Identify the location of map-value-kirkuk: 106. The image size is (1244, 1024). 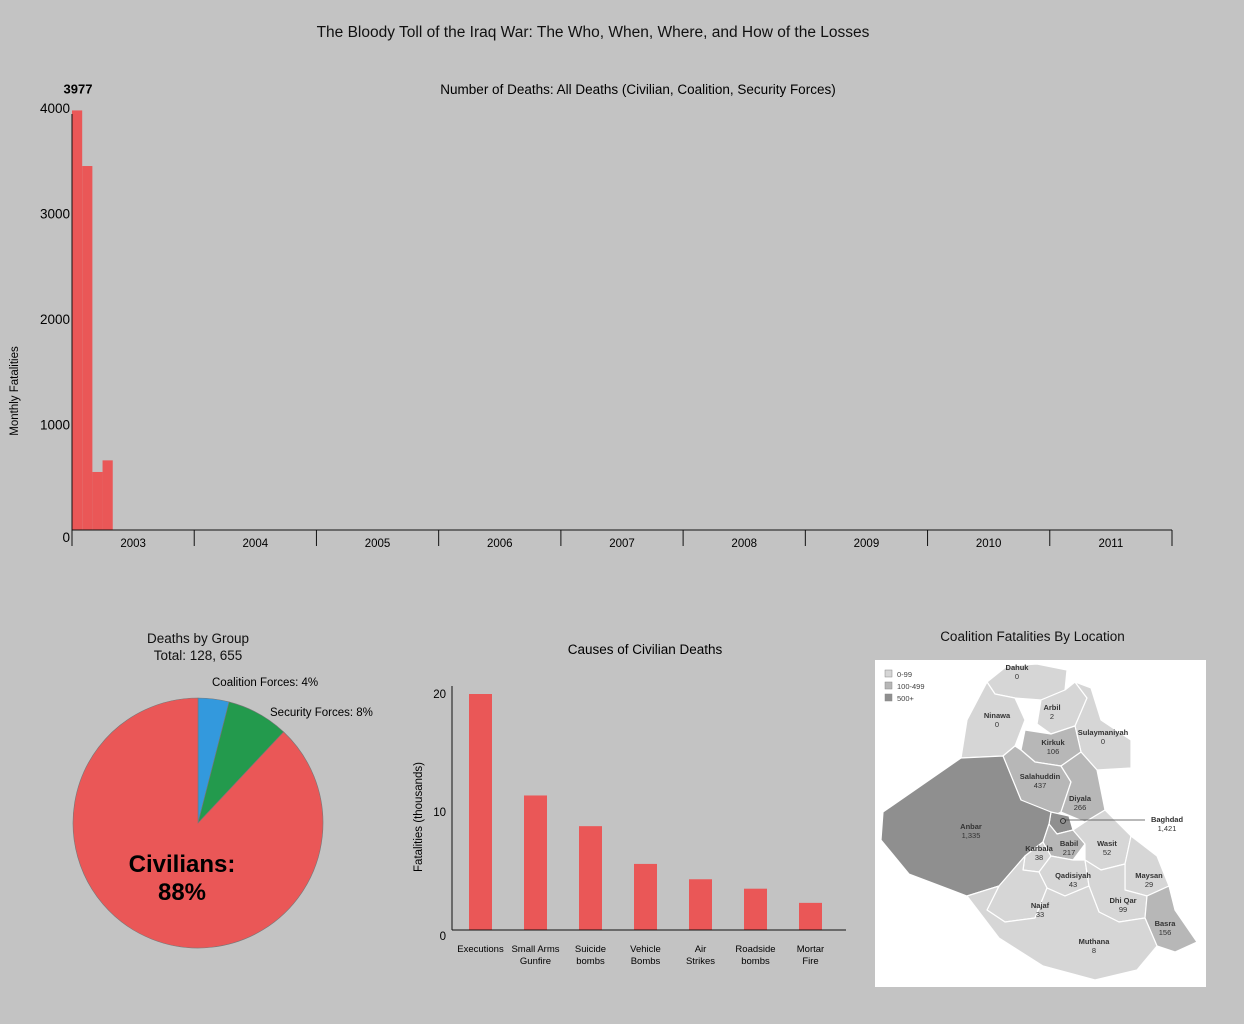
(1053, 751).